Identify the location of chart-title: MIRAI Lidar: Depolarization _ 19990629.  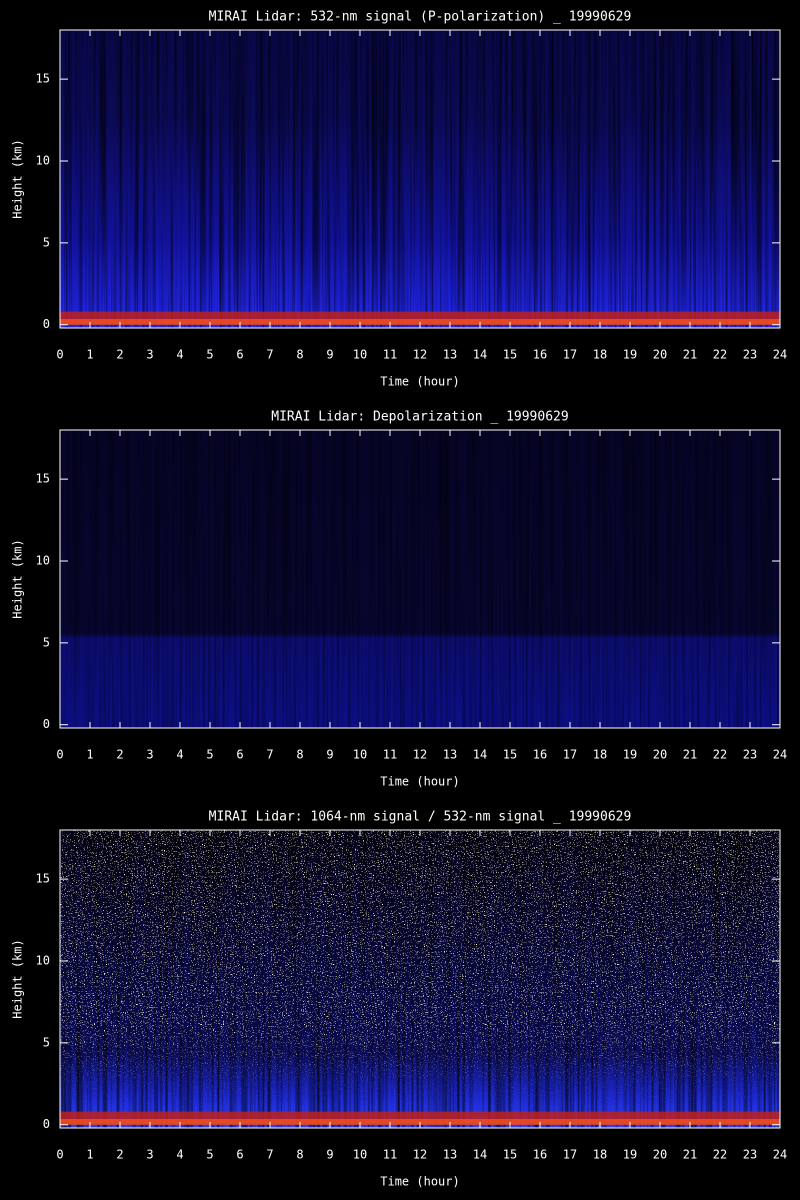
(419, 417).